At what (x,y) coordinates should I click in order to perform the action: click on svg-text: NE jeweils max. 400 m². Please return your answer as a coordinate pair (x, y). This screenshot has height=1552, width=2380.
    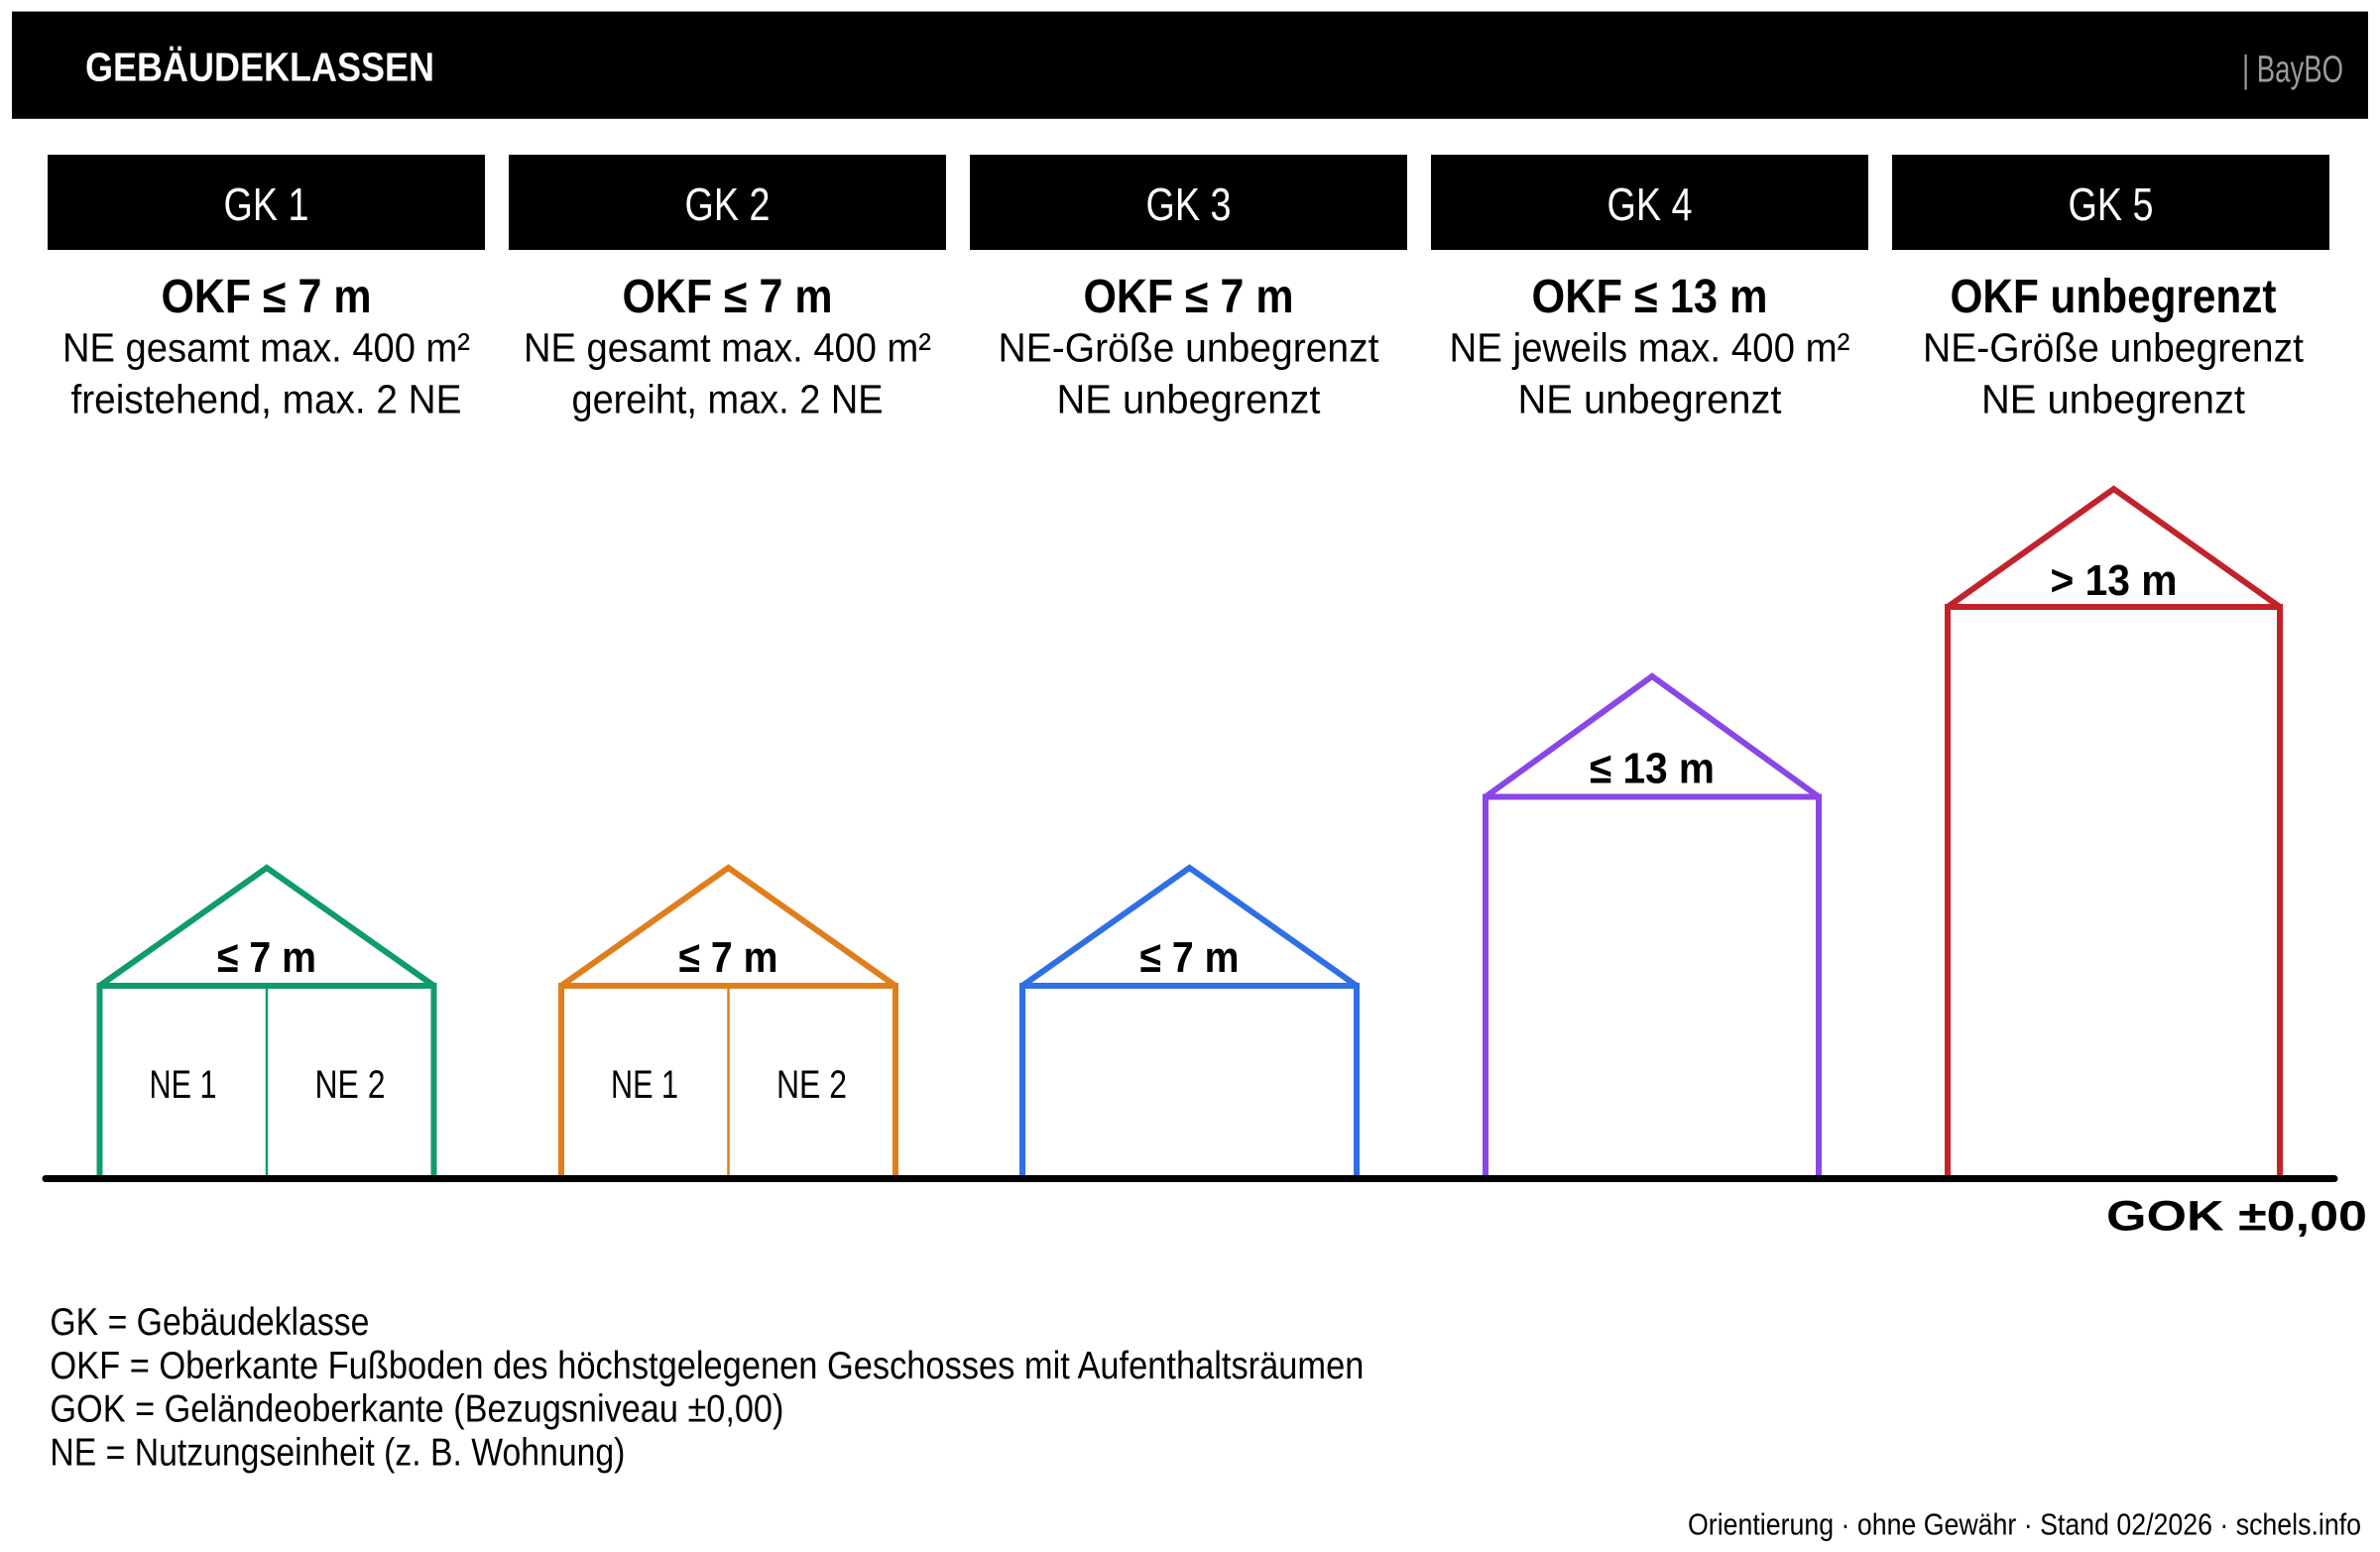
    Looking at the image, I should click on (1650, 348).